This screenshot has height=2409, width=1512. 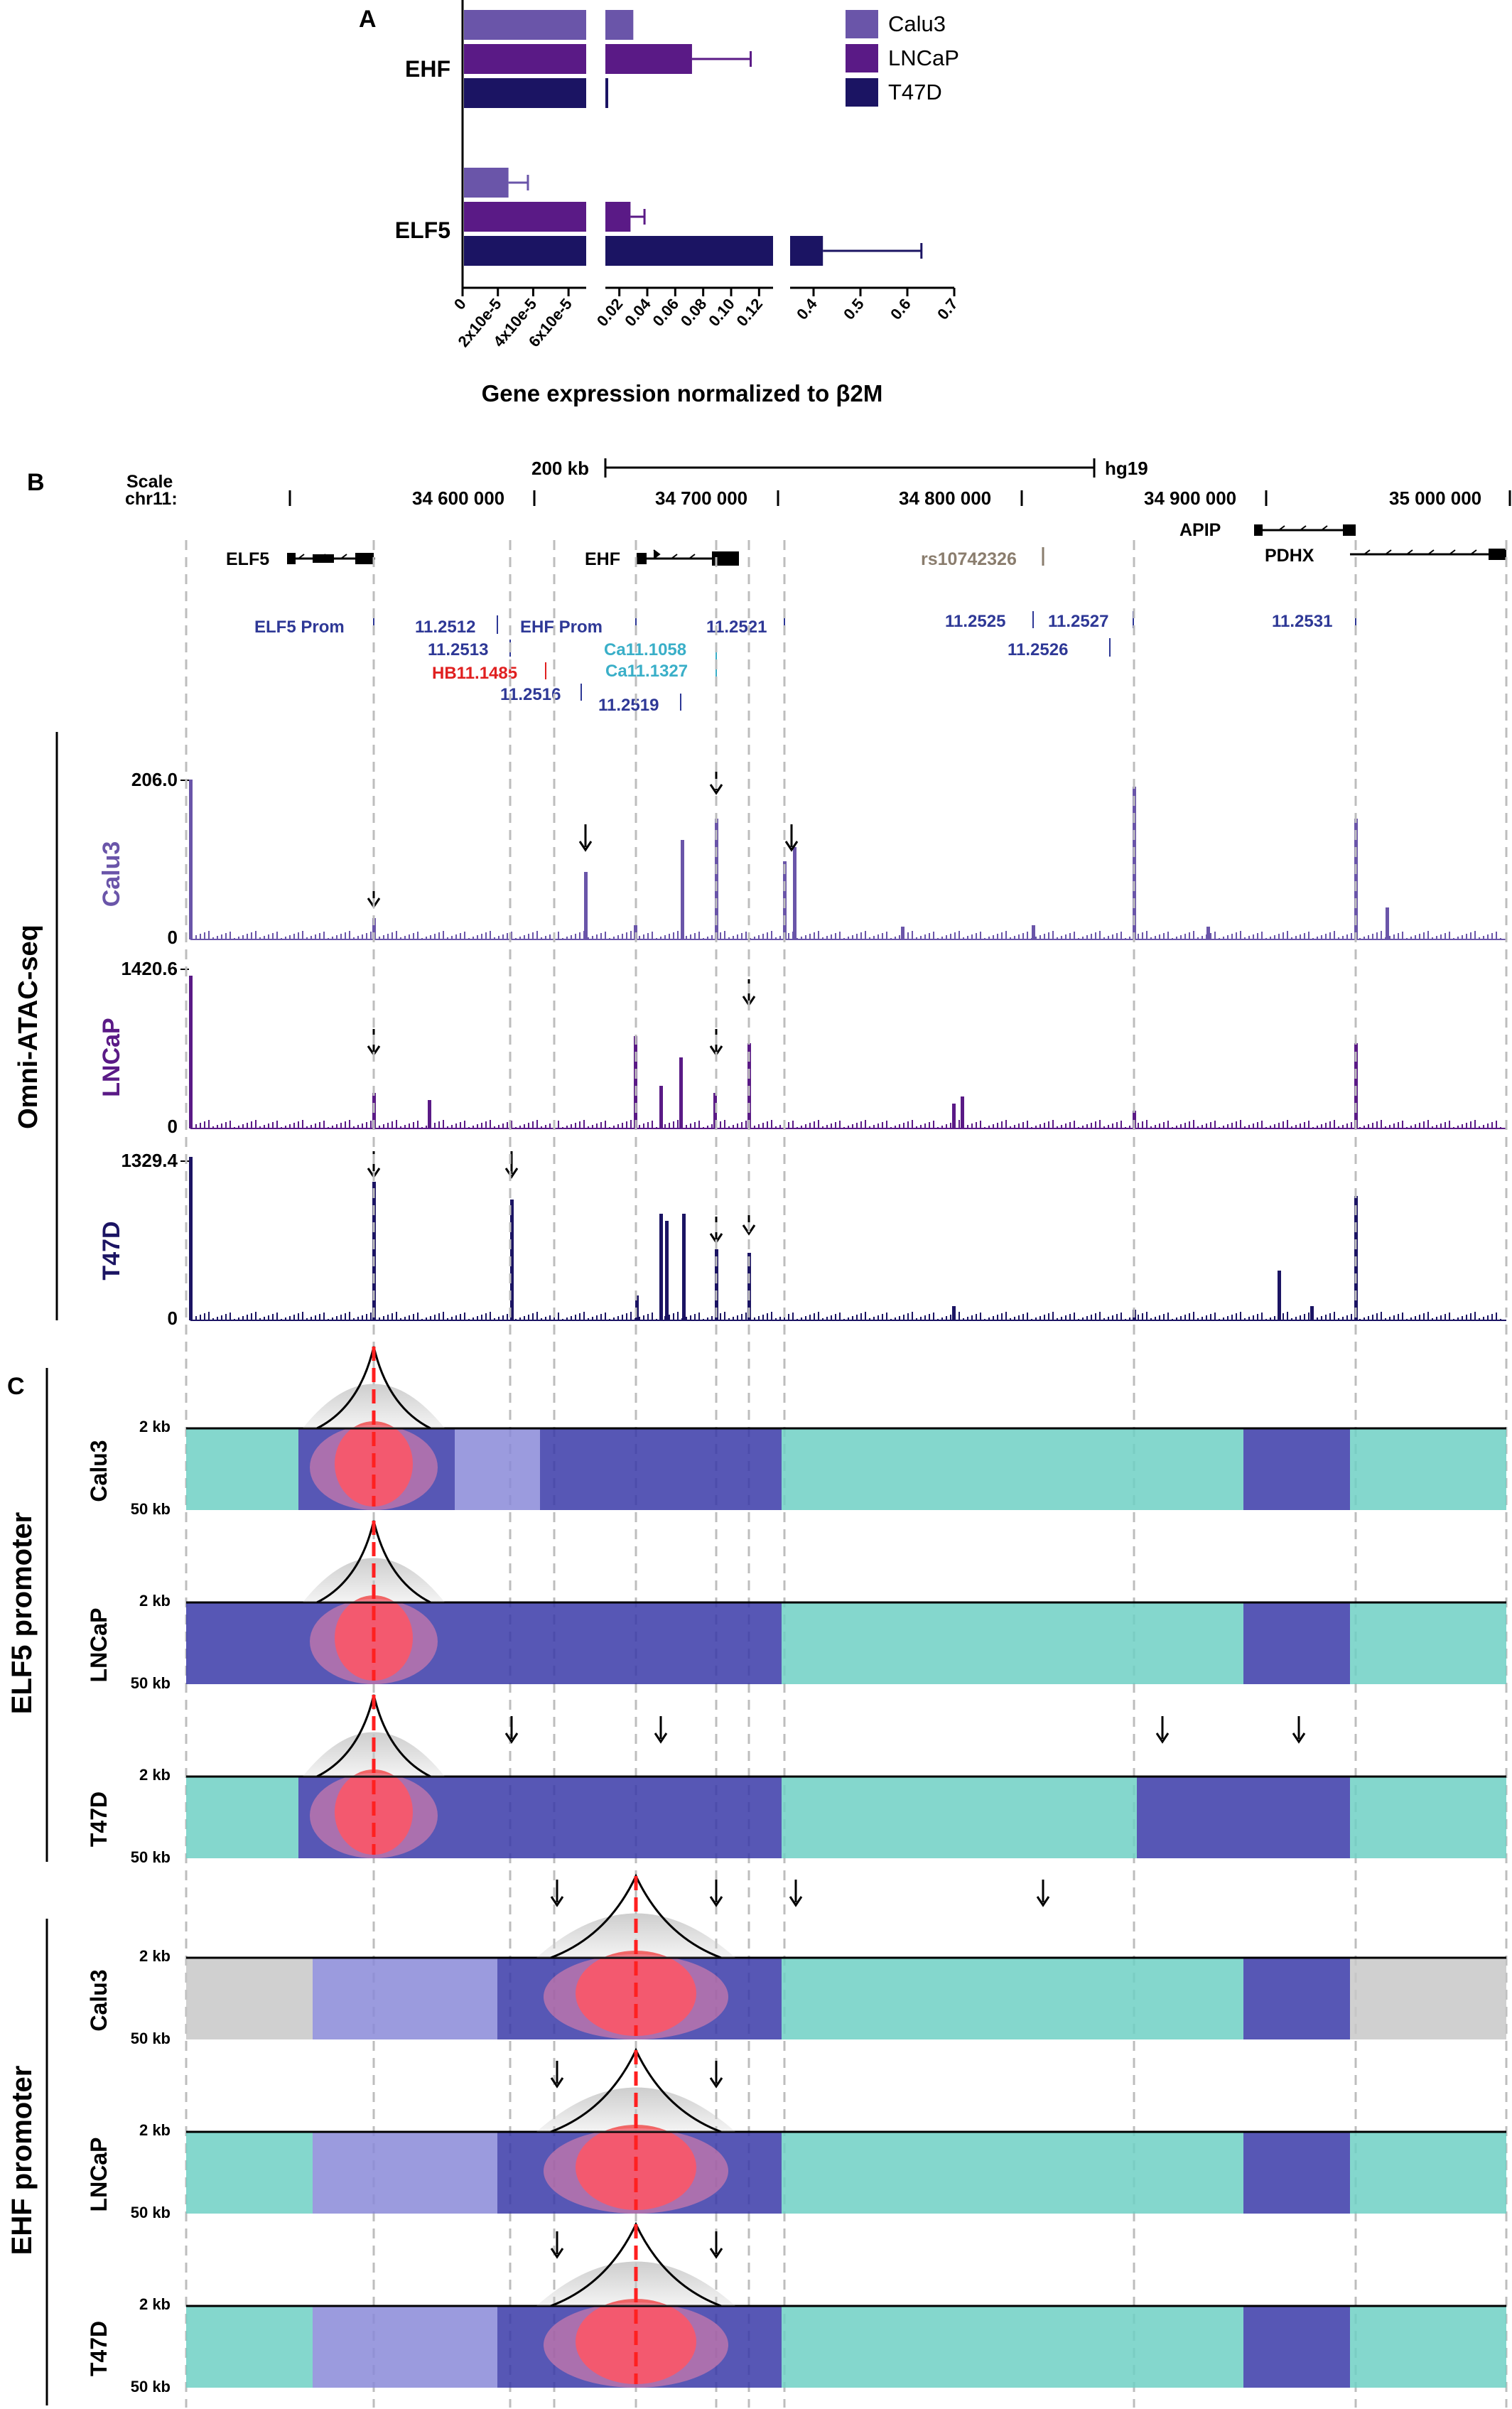 What do you see at coordinates (445, 627) in the screenshot?
I see `element-label: 11.2512` at bounding box center [445, 627].